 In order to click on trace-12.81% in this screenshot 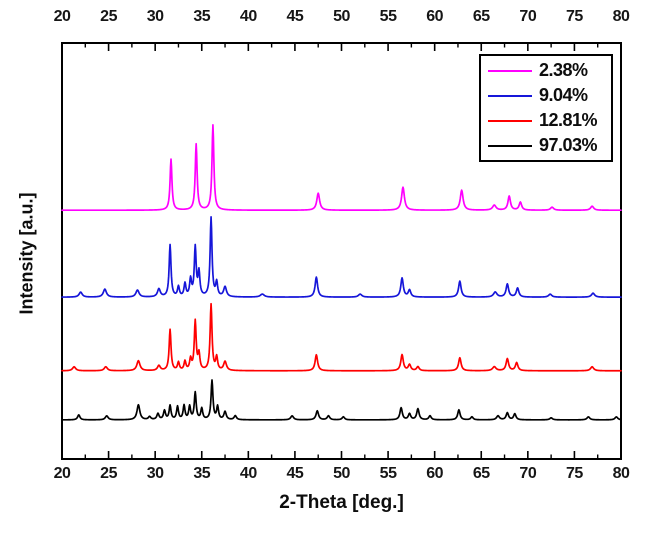, I will do `click(341, 337)`.